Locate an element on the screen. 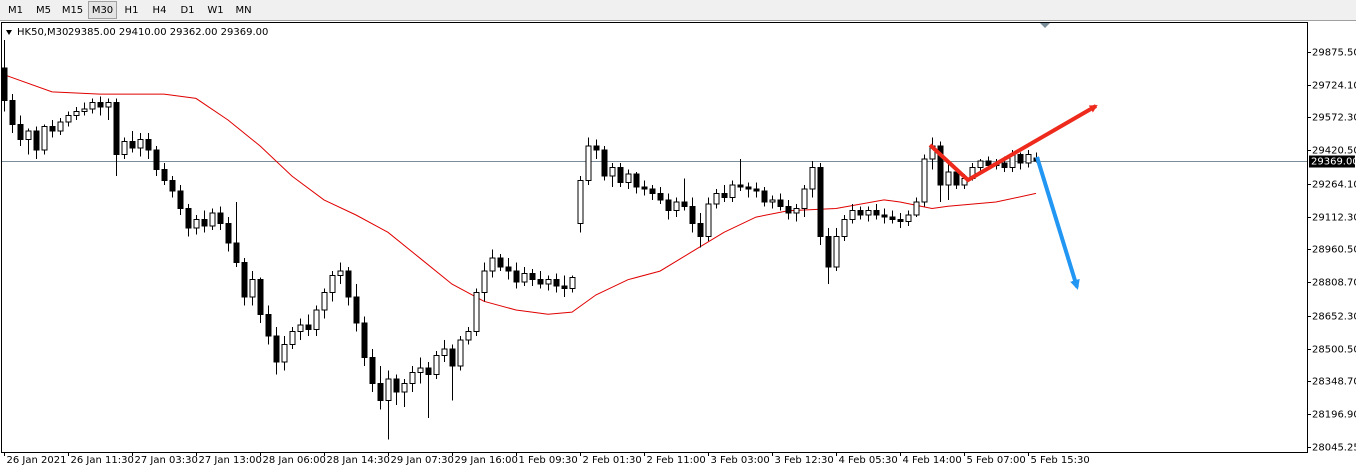 The width and height of the screenshot is (1356, 470). arrow-up-annotation is located at coordinates (1013, 143).